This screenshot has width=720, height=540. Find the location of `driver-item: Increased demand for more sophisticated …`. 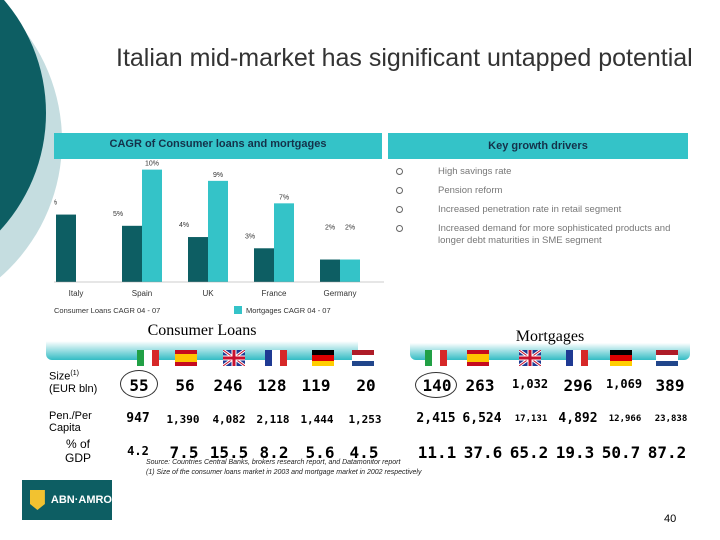

driver-item: Increased demand for more sophisticated … is located at coordinates (546, 235).